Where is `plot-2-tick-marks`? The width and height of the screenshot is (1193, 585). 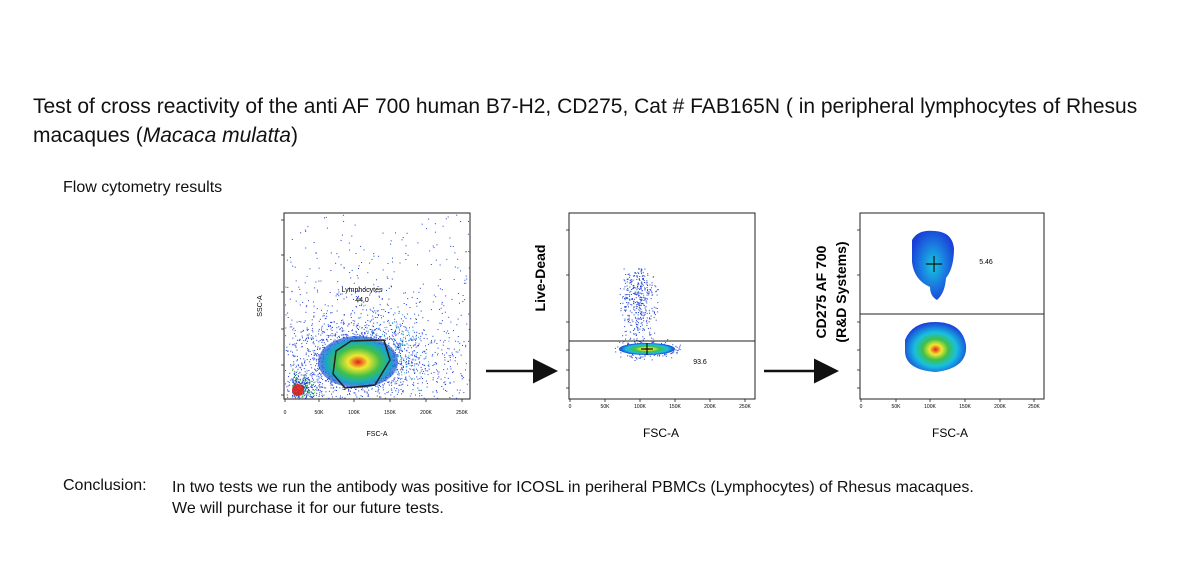 plot-2-tick-marks is located at coordinates (656, 315).